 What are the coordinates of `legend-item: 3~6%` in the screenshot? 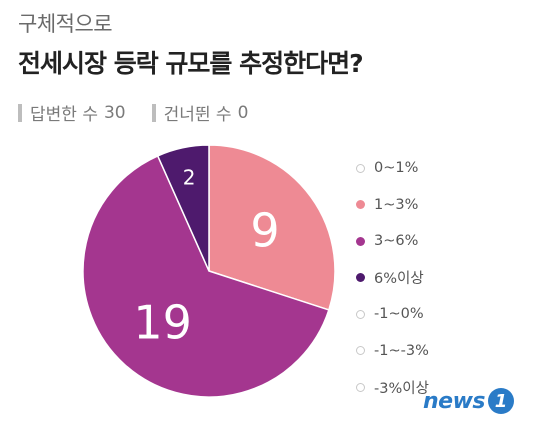 It's located at (392, 241).